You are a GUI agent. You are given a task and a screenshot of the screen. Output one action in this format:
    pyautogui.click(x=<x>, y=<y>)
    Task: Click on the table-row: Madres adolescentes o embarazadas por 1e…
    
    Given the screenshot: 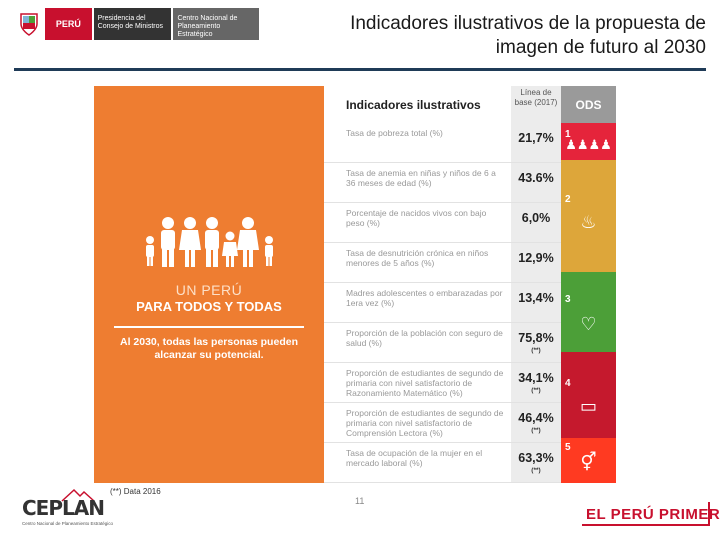 What is the action you would take?
    pyautogui.click(x=442, y=303)
    